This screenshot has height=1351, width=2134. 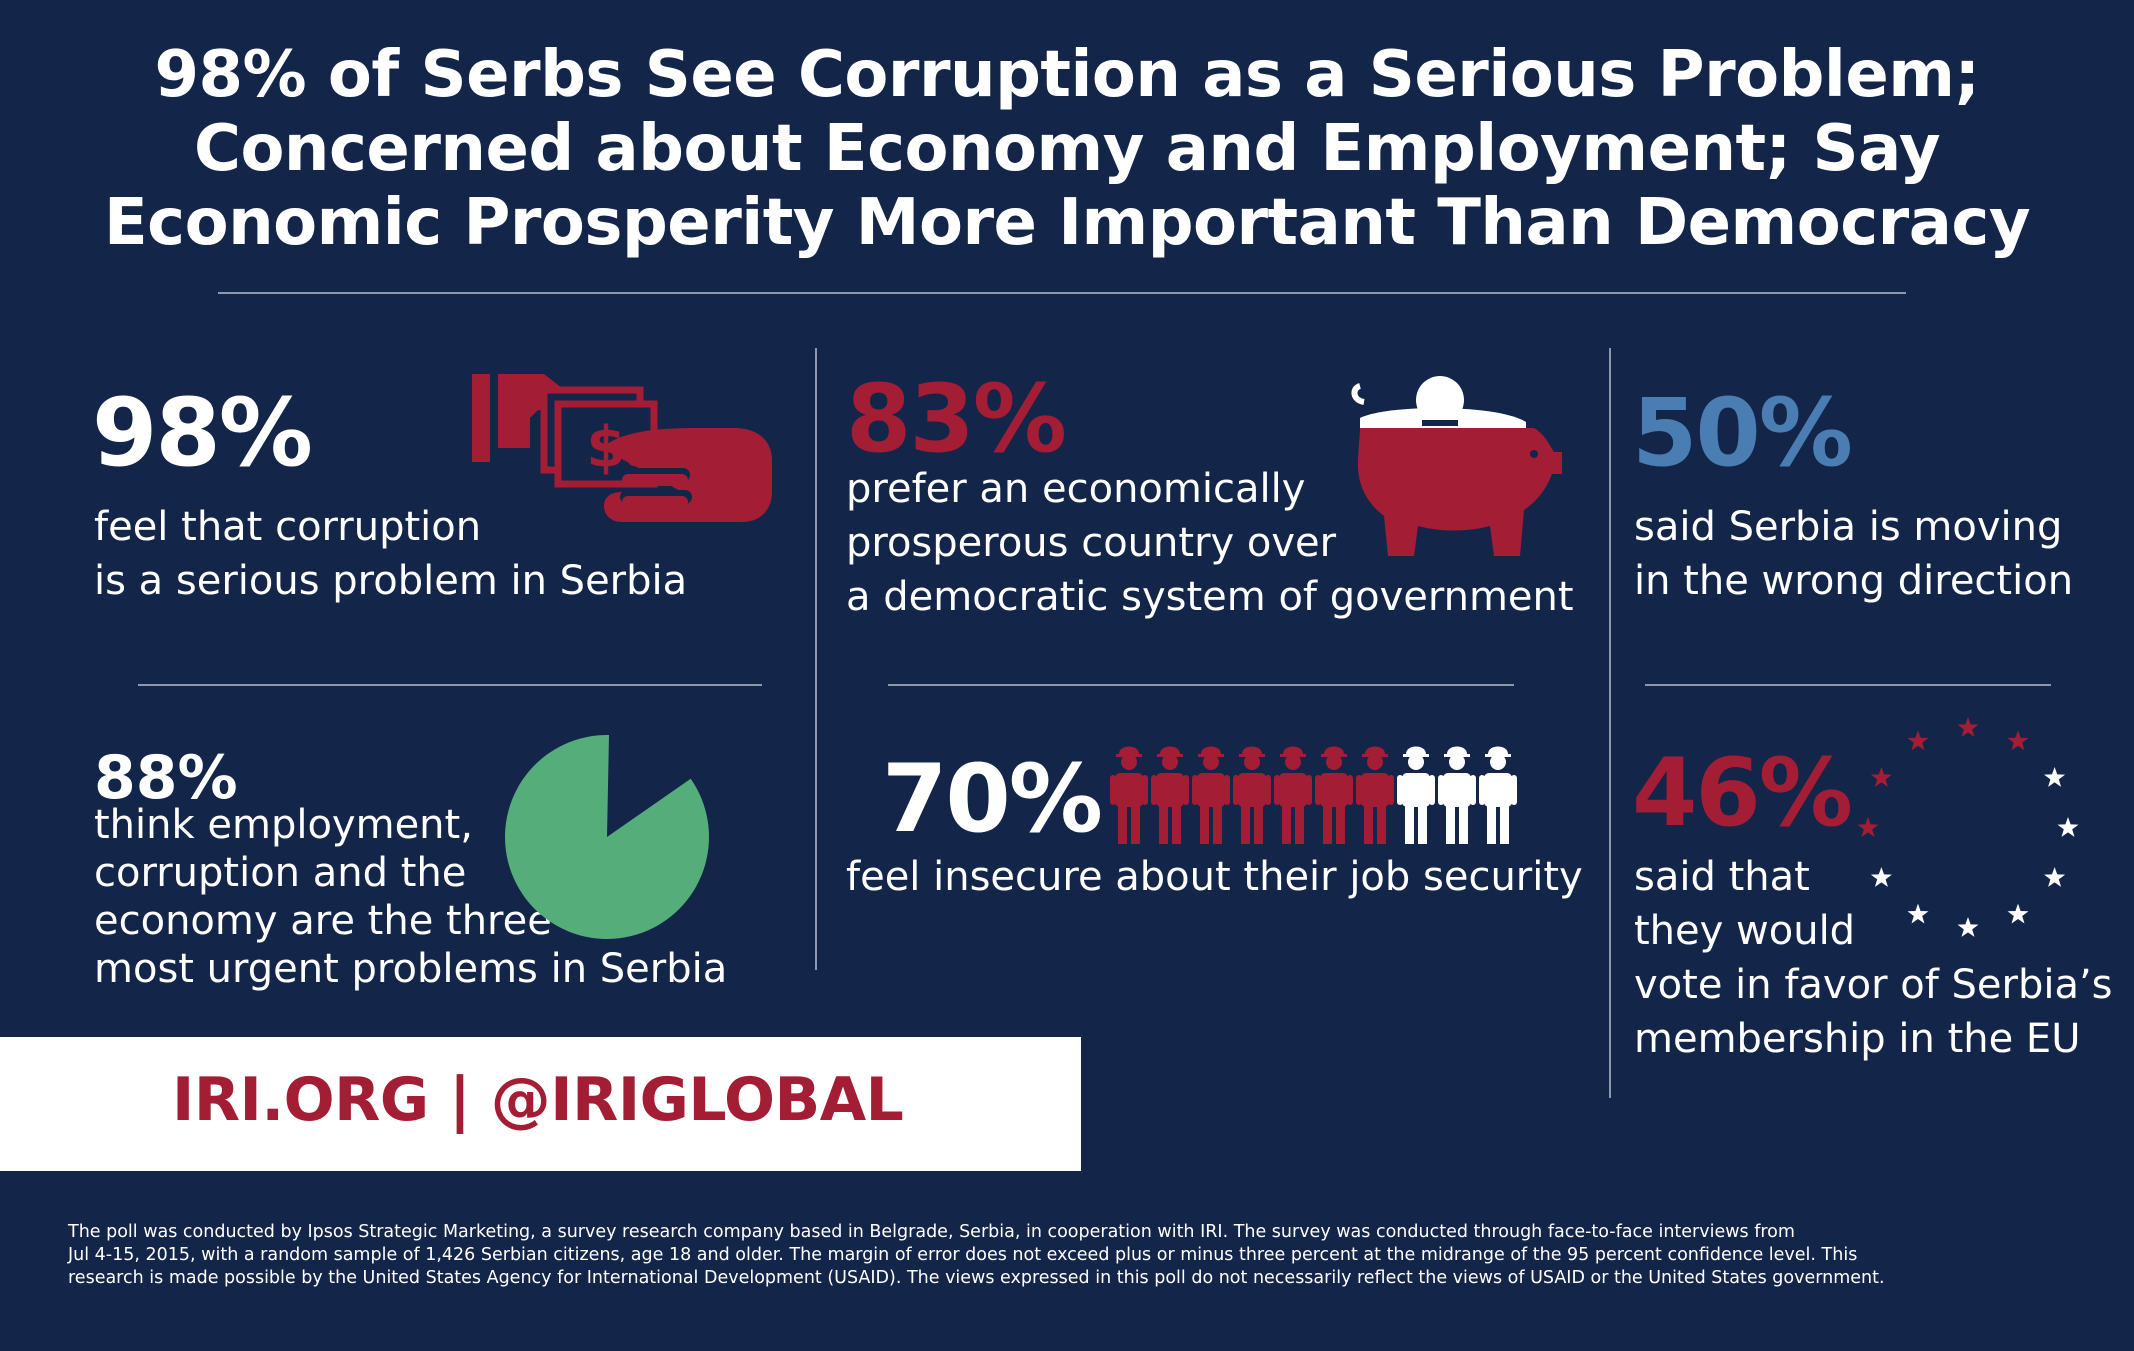 I want to click on worker-icon-row, so click(x=1320, y=792).